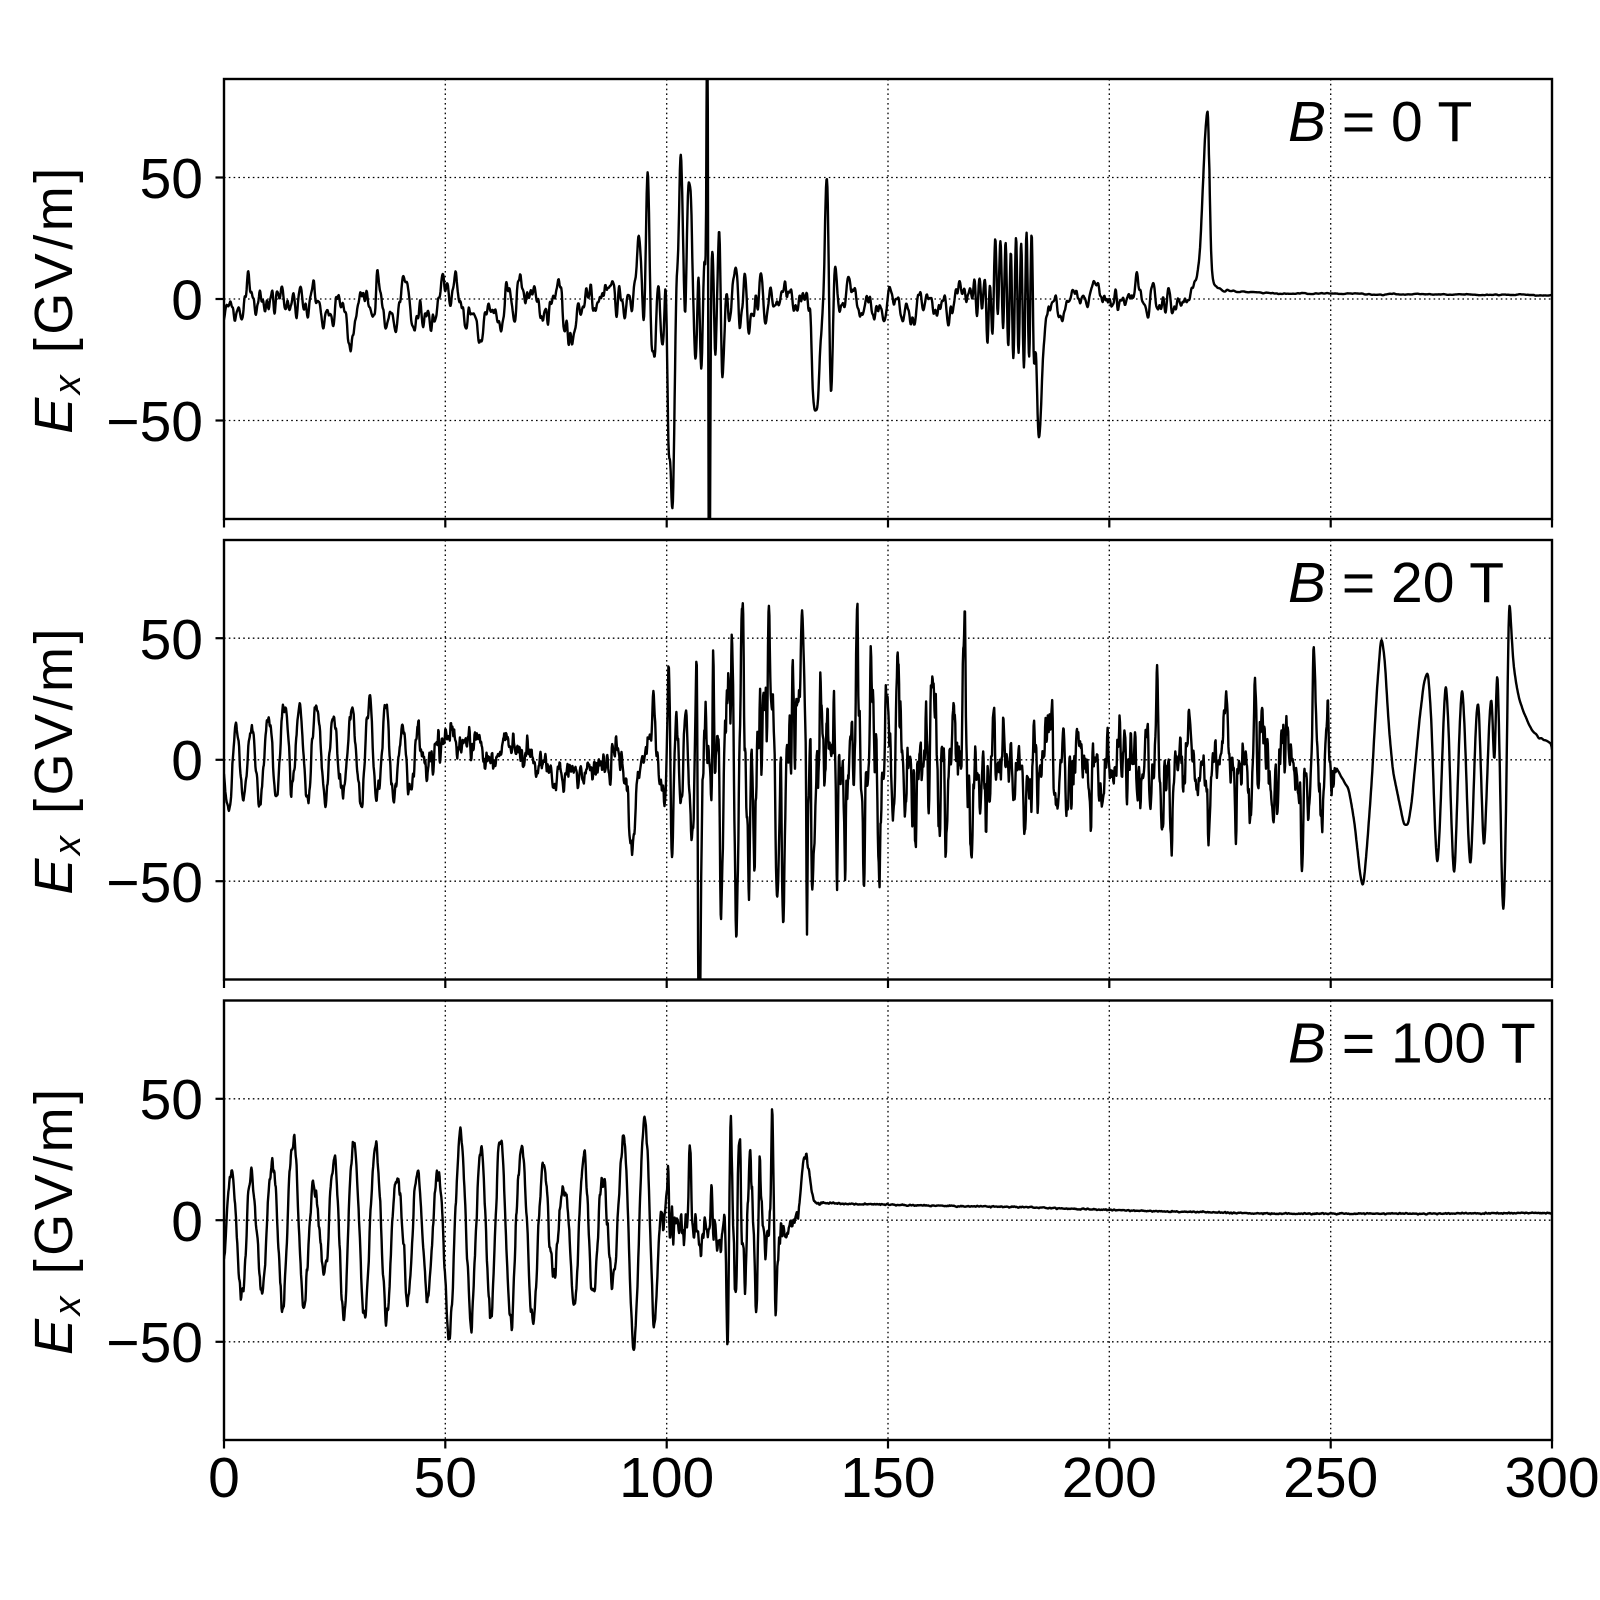 Image resolution: width=1600 pixels, height=1600 pixels. I want to click on svg-text: 100, so click(666, 1478).